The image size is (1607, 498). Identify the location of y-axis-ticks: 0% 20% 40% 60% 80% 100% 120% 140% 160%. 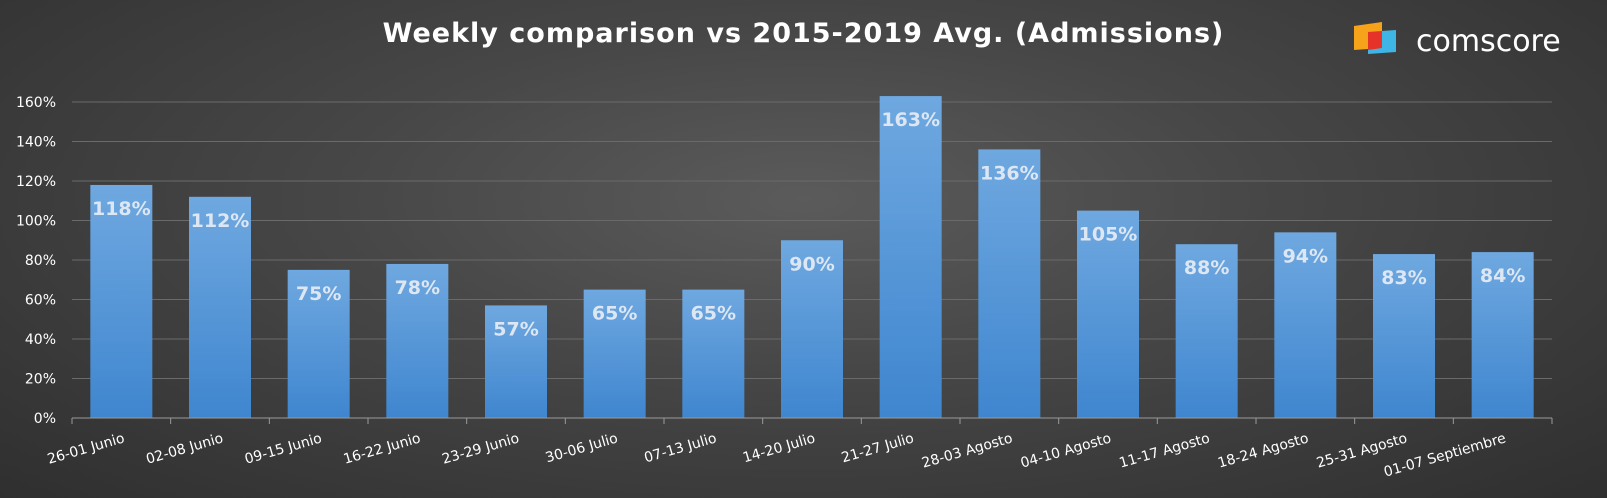
(36, 261).